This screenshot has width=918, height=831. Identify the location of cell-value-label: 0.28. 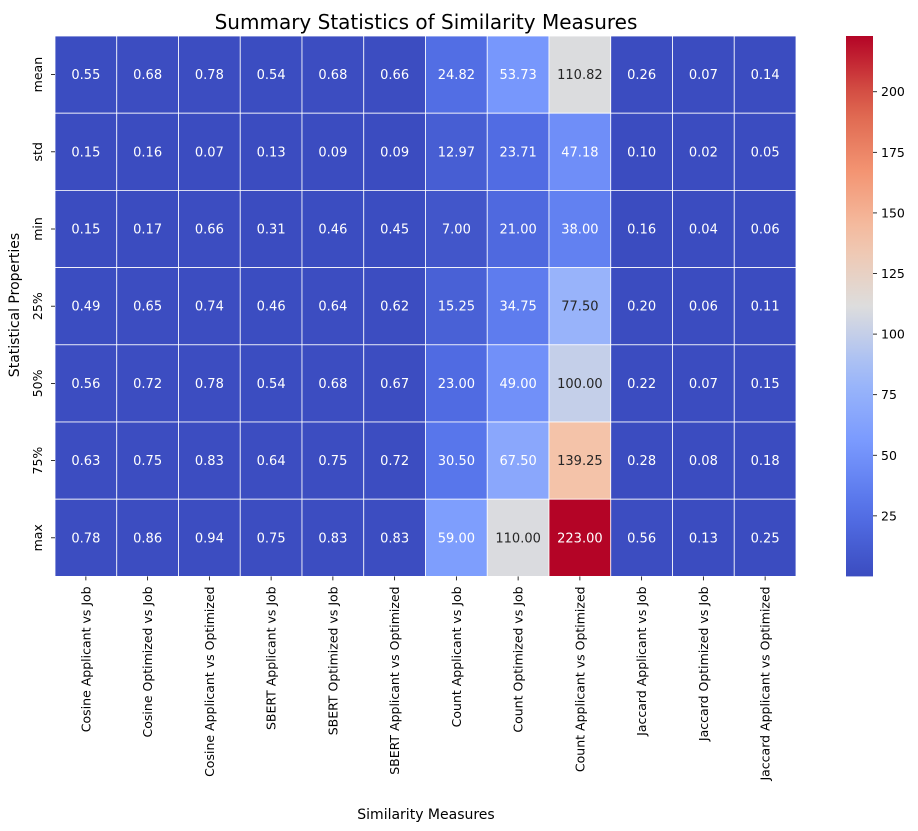
(641, 461).